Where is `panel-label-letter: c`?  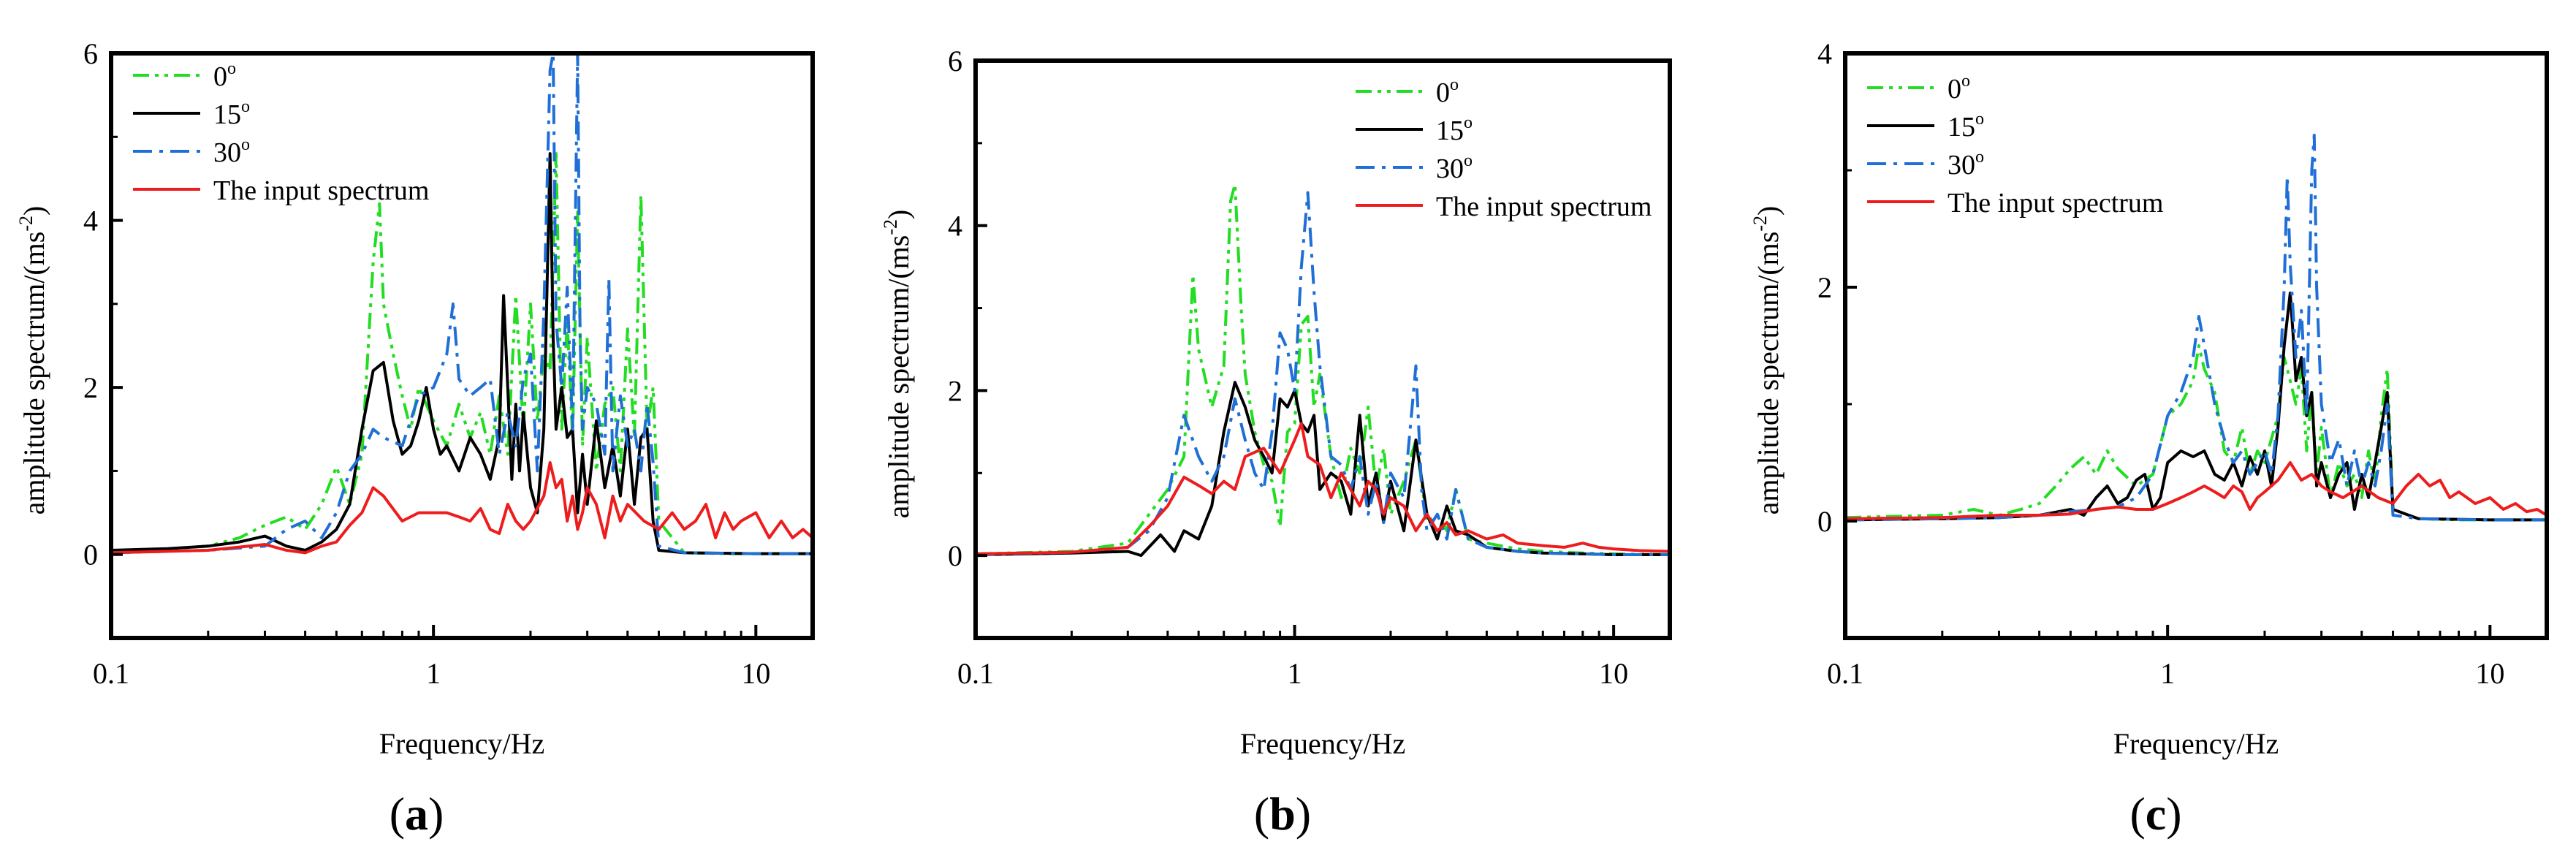
panel-label-letter: c is located at coordinates (2156, 814).